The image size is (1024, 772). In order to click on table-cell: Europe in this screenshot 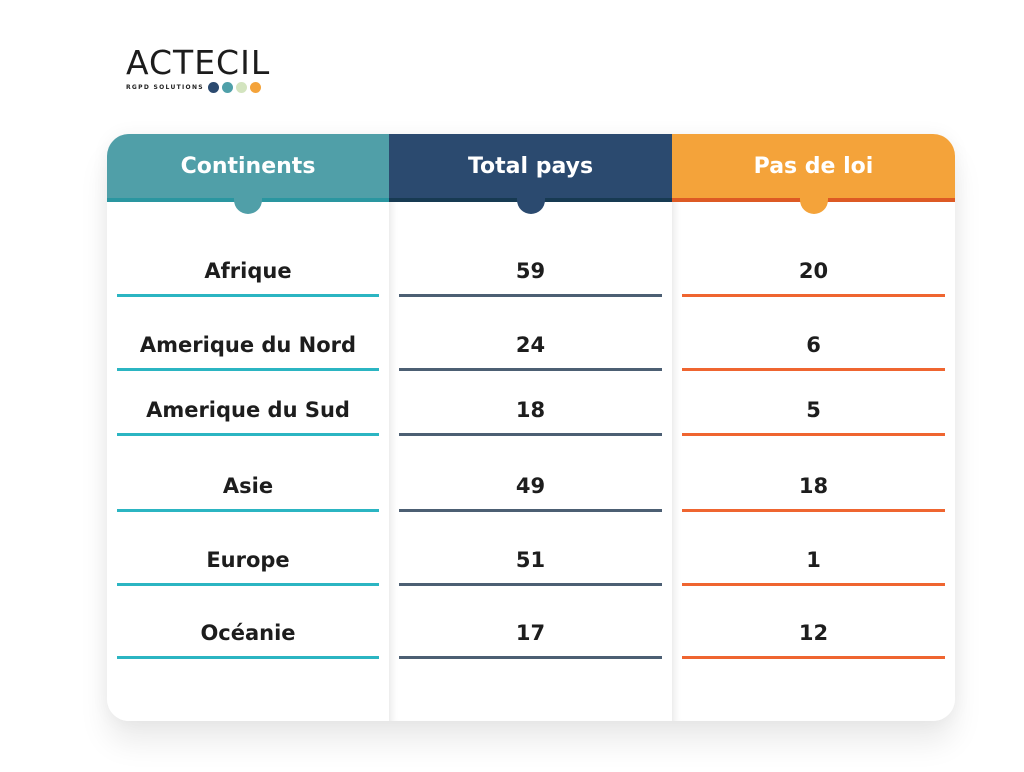, I will do `click(248, 566)`.